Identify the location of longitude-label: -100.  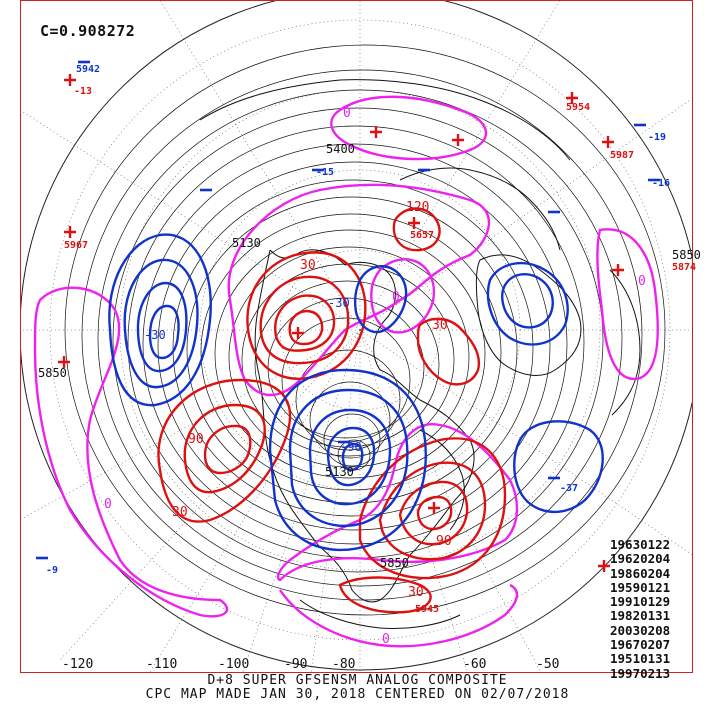
(234, 664).